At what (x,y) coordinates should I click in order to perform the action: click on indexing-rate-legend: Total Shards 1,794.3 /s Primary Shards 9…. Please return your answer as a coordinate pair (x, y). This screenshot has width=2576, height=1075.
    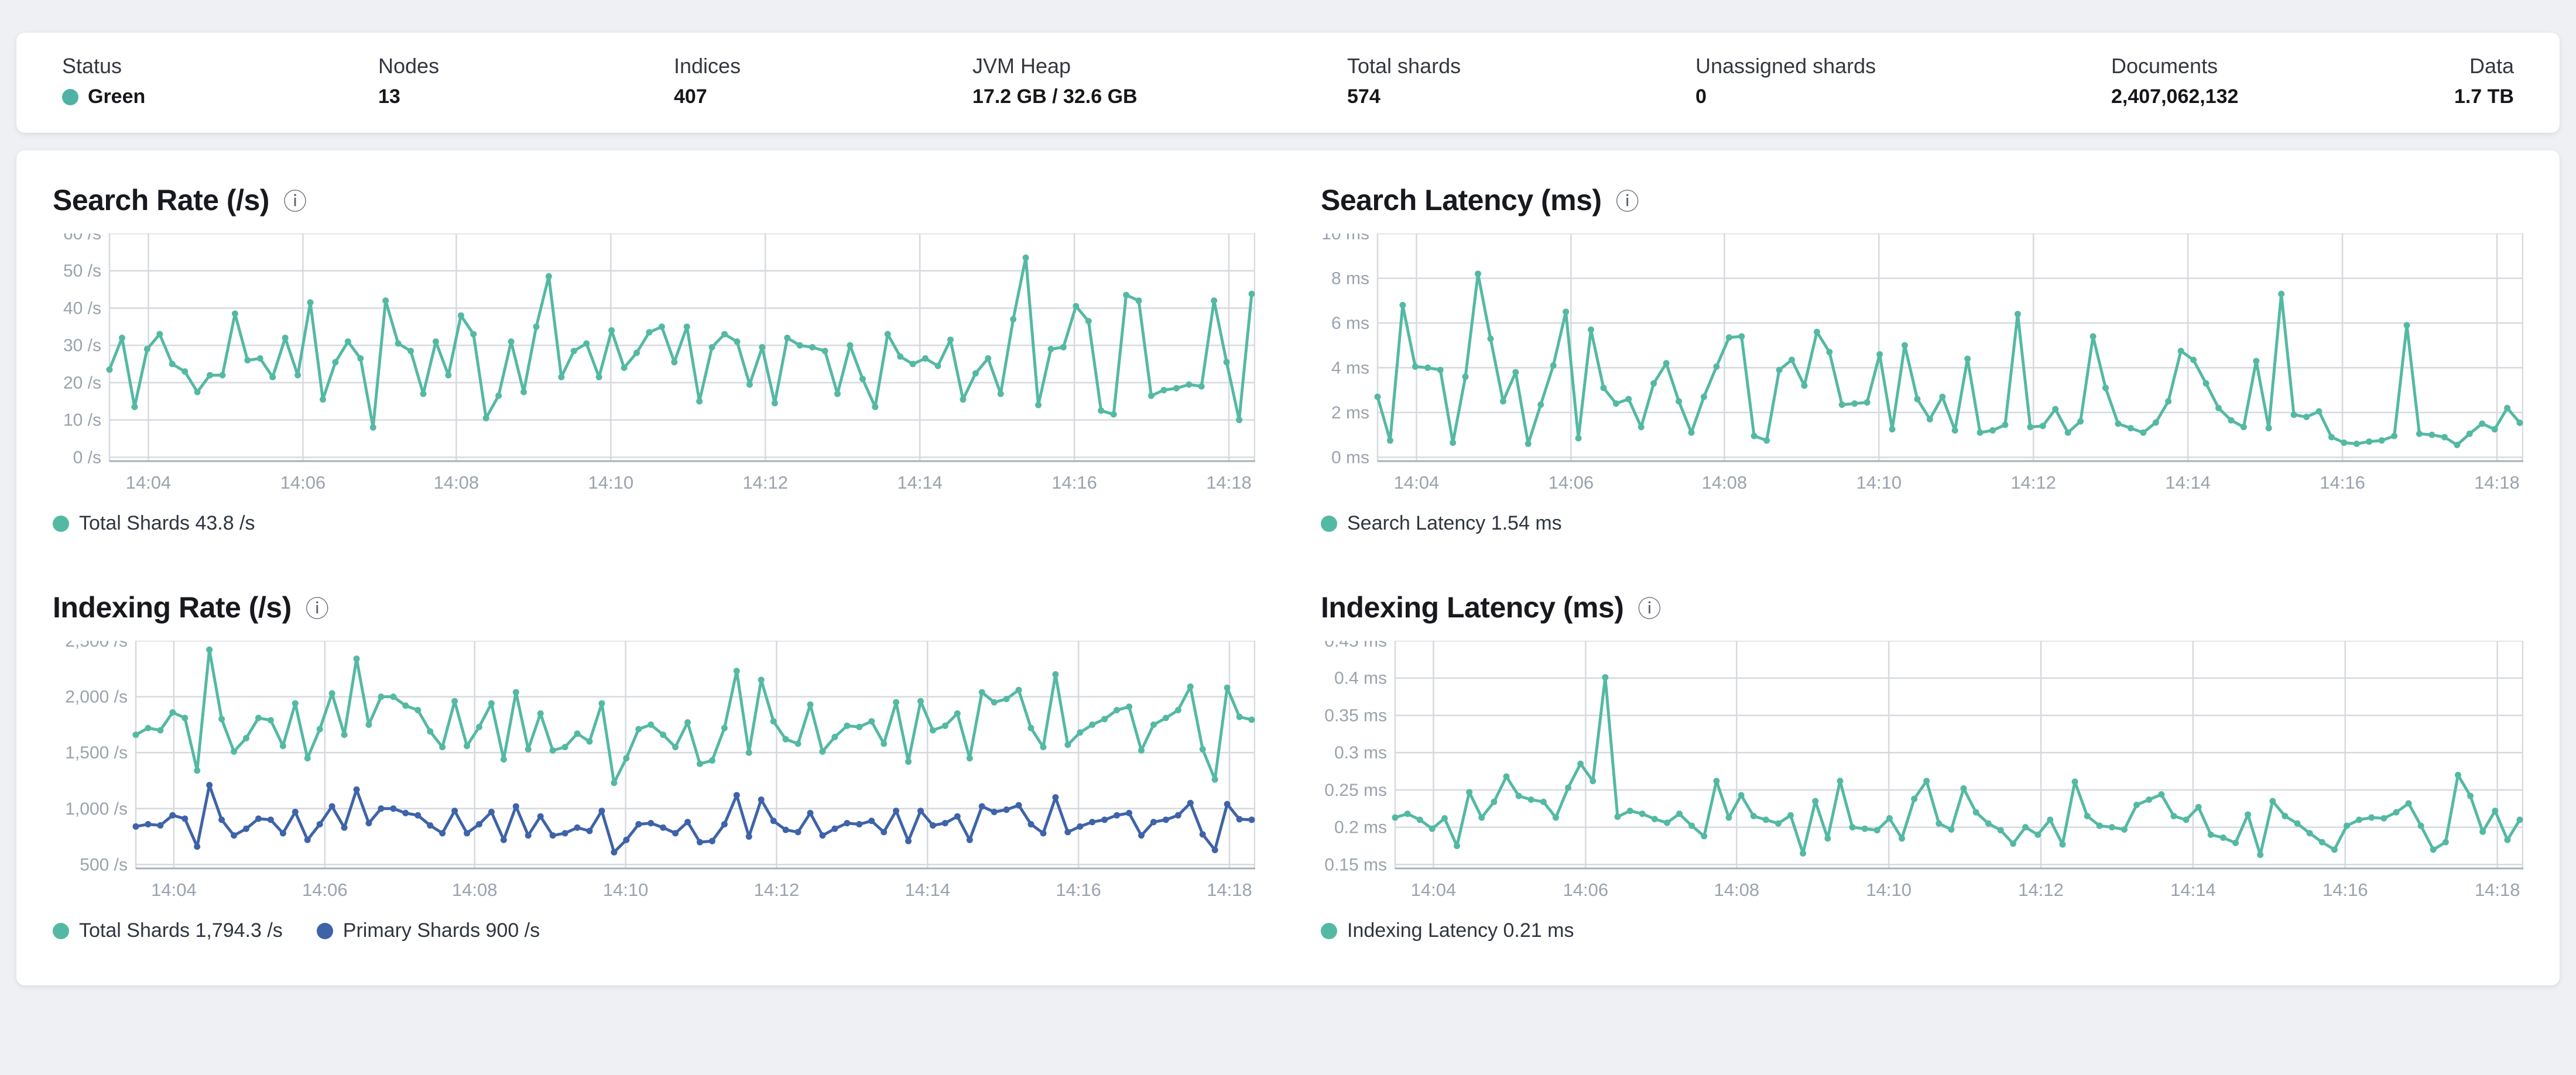
    Looking at the image, I should click on (654, 930).